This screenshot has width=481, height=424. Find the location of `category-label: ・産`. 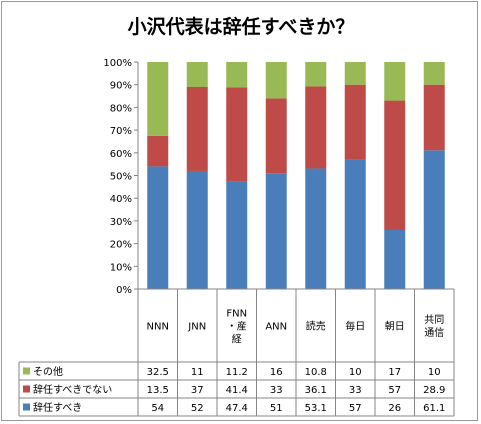

category-label: ・産 is located at coordinates (237, 326).